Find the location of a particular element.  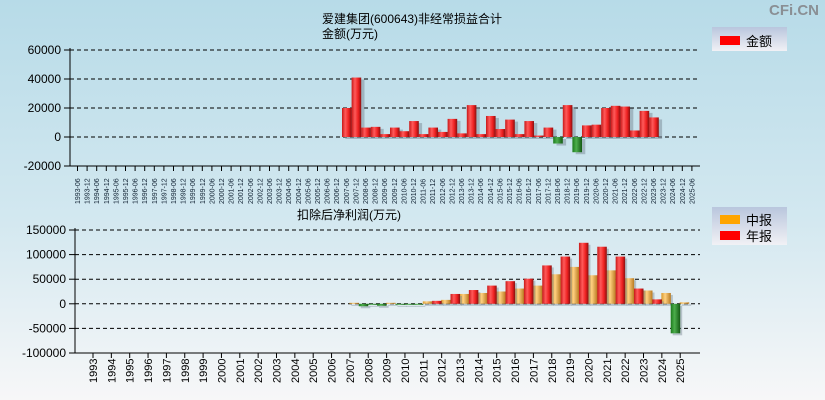

chart1-xtick-label: 2006-12 is located at coordinates (337, 191).